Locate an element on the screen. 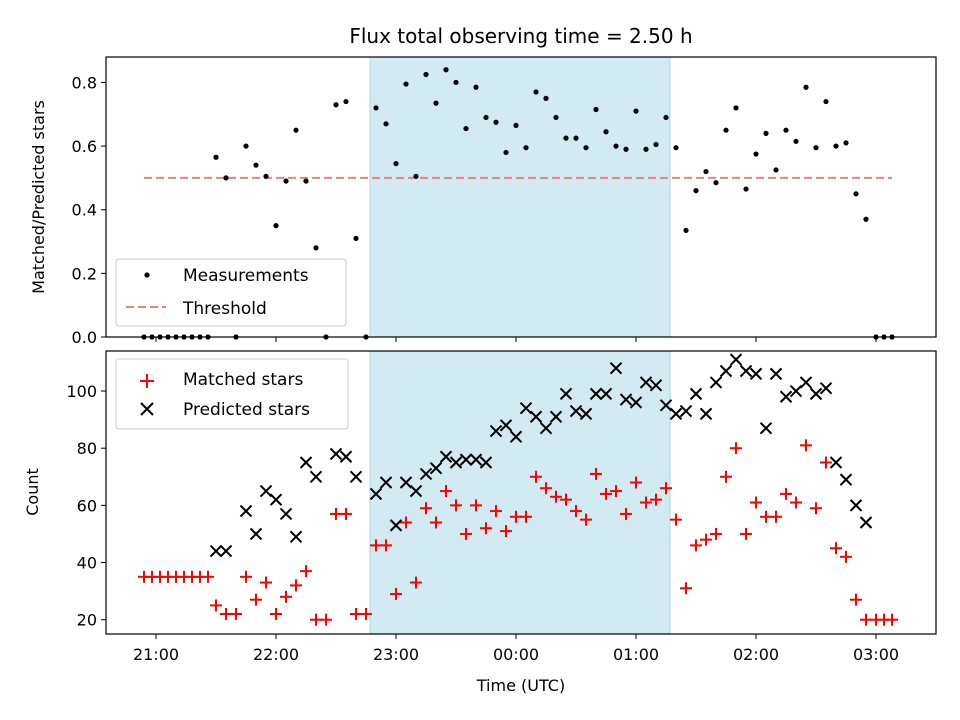  x-tick-label: 01:00 is located at coordinates (636, 654).